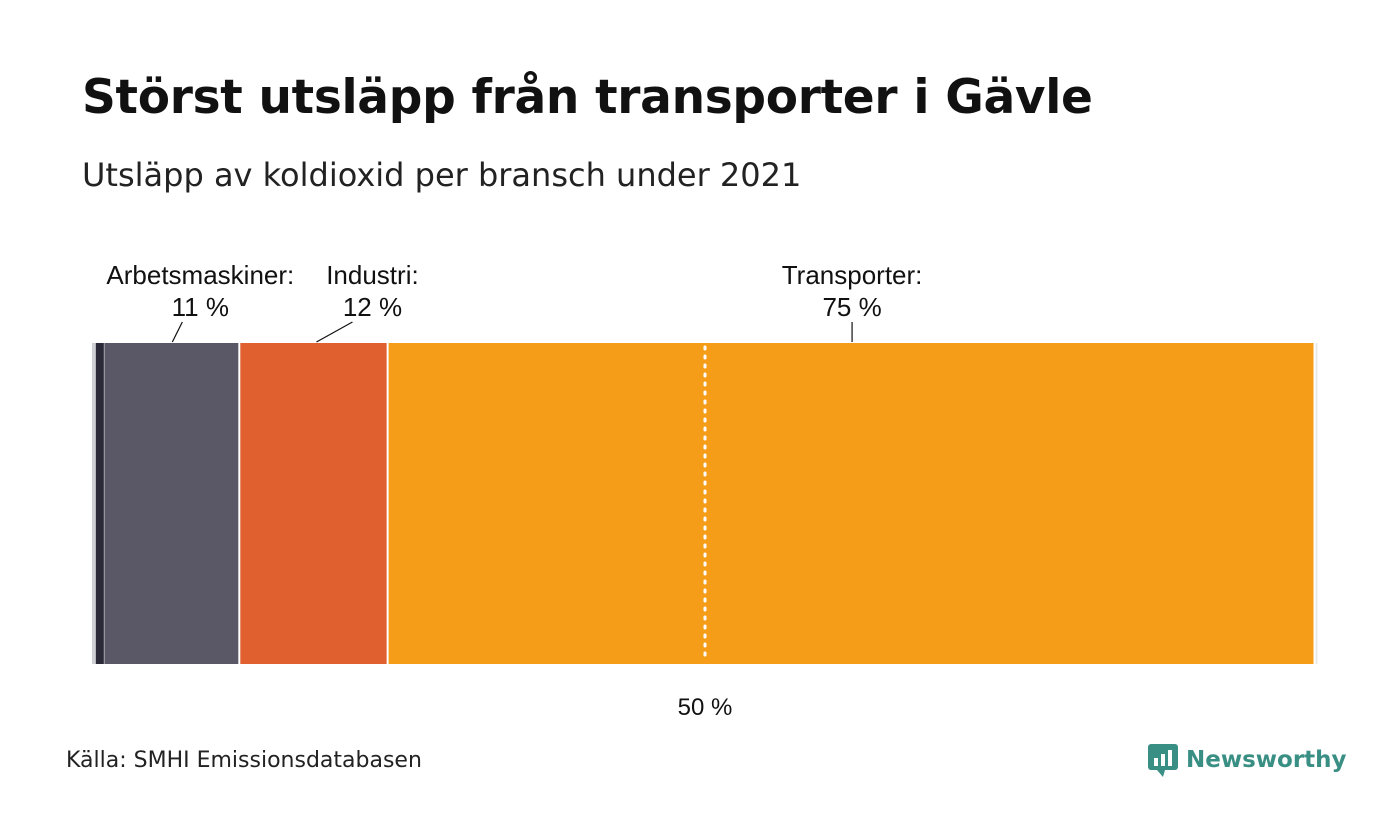  I want to click on leader-line-arbetsmaskiner, so click(177, 332).